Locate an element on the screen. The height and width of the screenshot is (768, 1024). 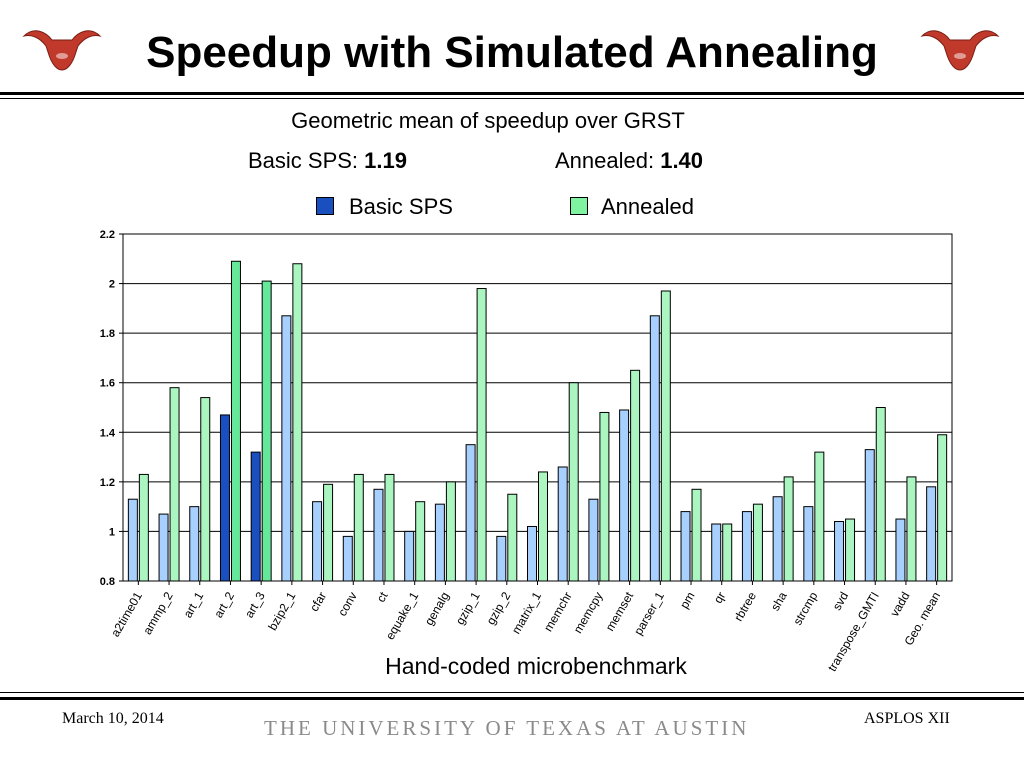
x-tick-label: memcpy is located at coordinates (588, 613).